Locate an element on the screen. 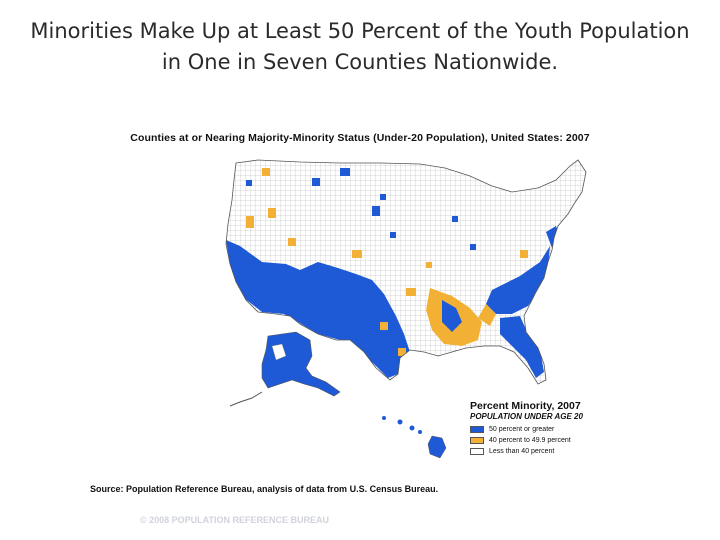 The image size is (720, 540). legend-item-majority: 50 percent or greater is located at coordinates (550, 429).